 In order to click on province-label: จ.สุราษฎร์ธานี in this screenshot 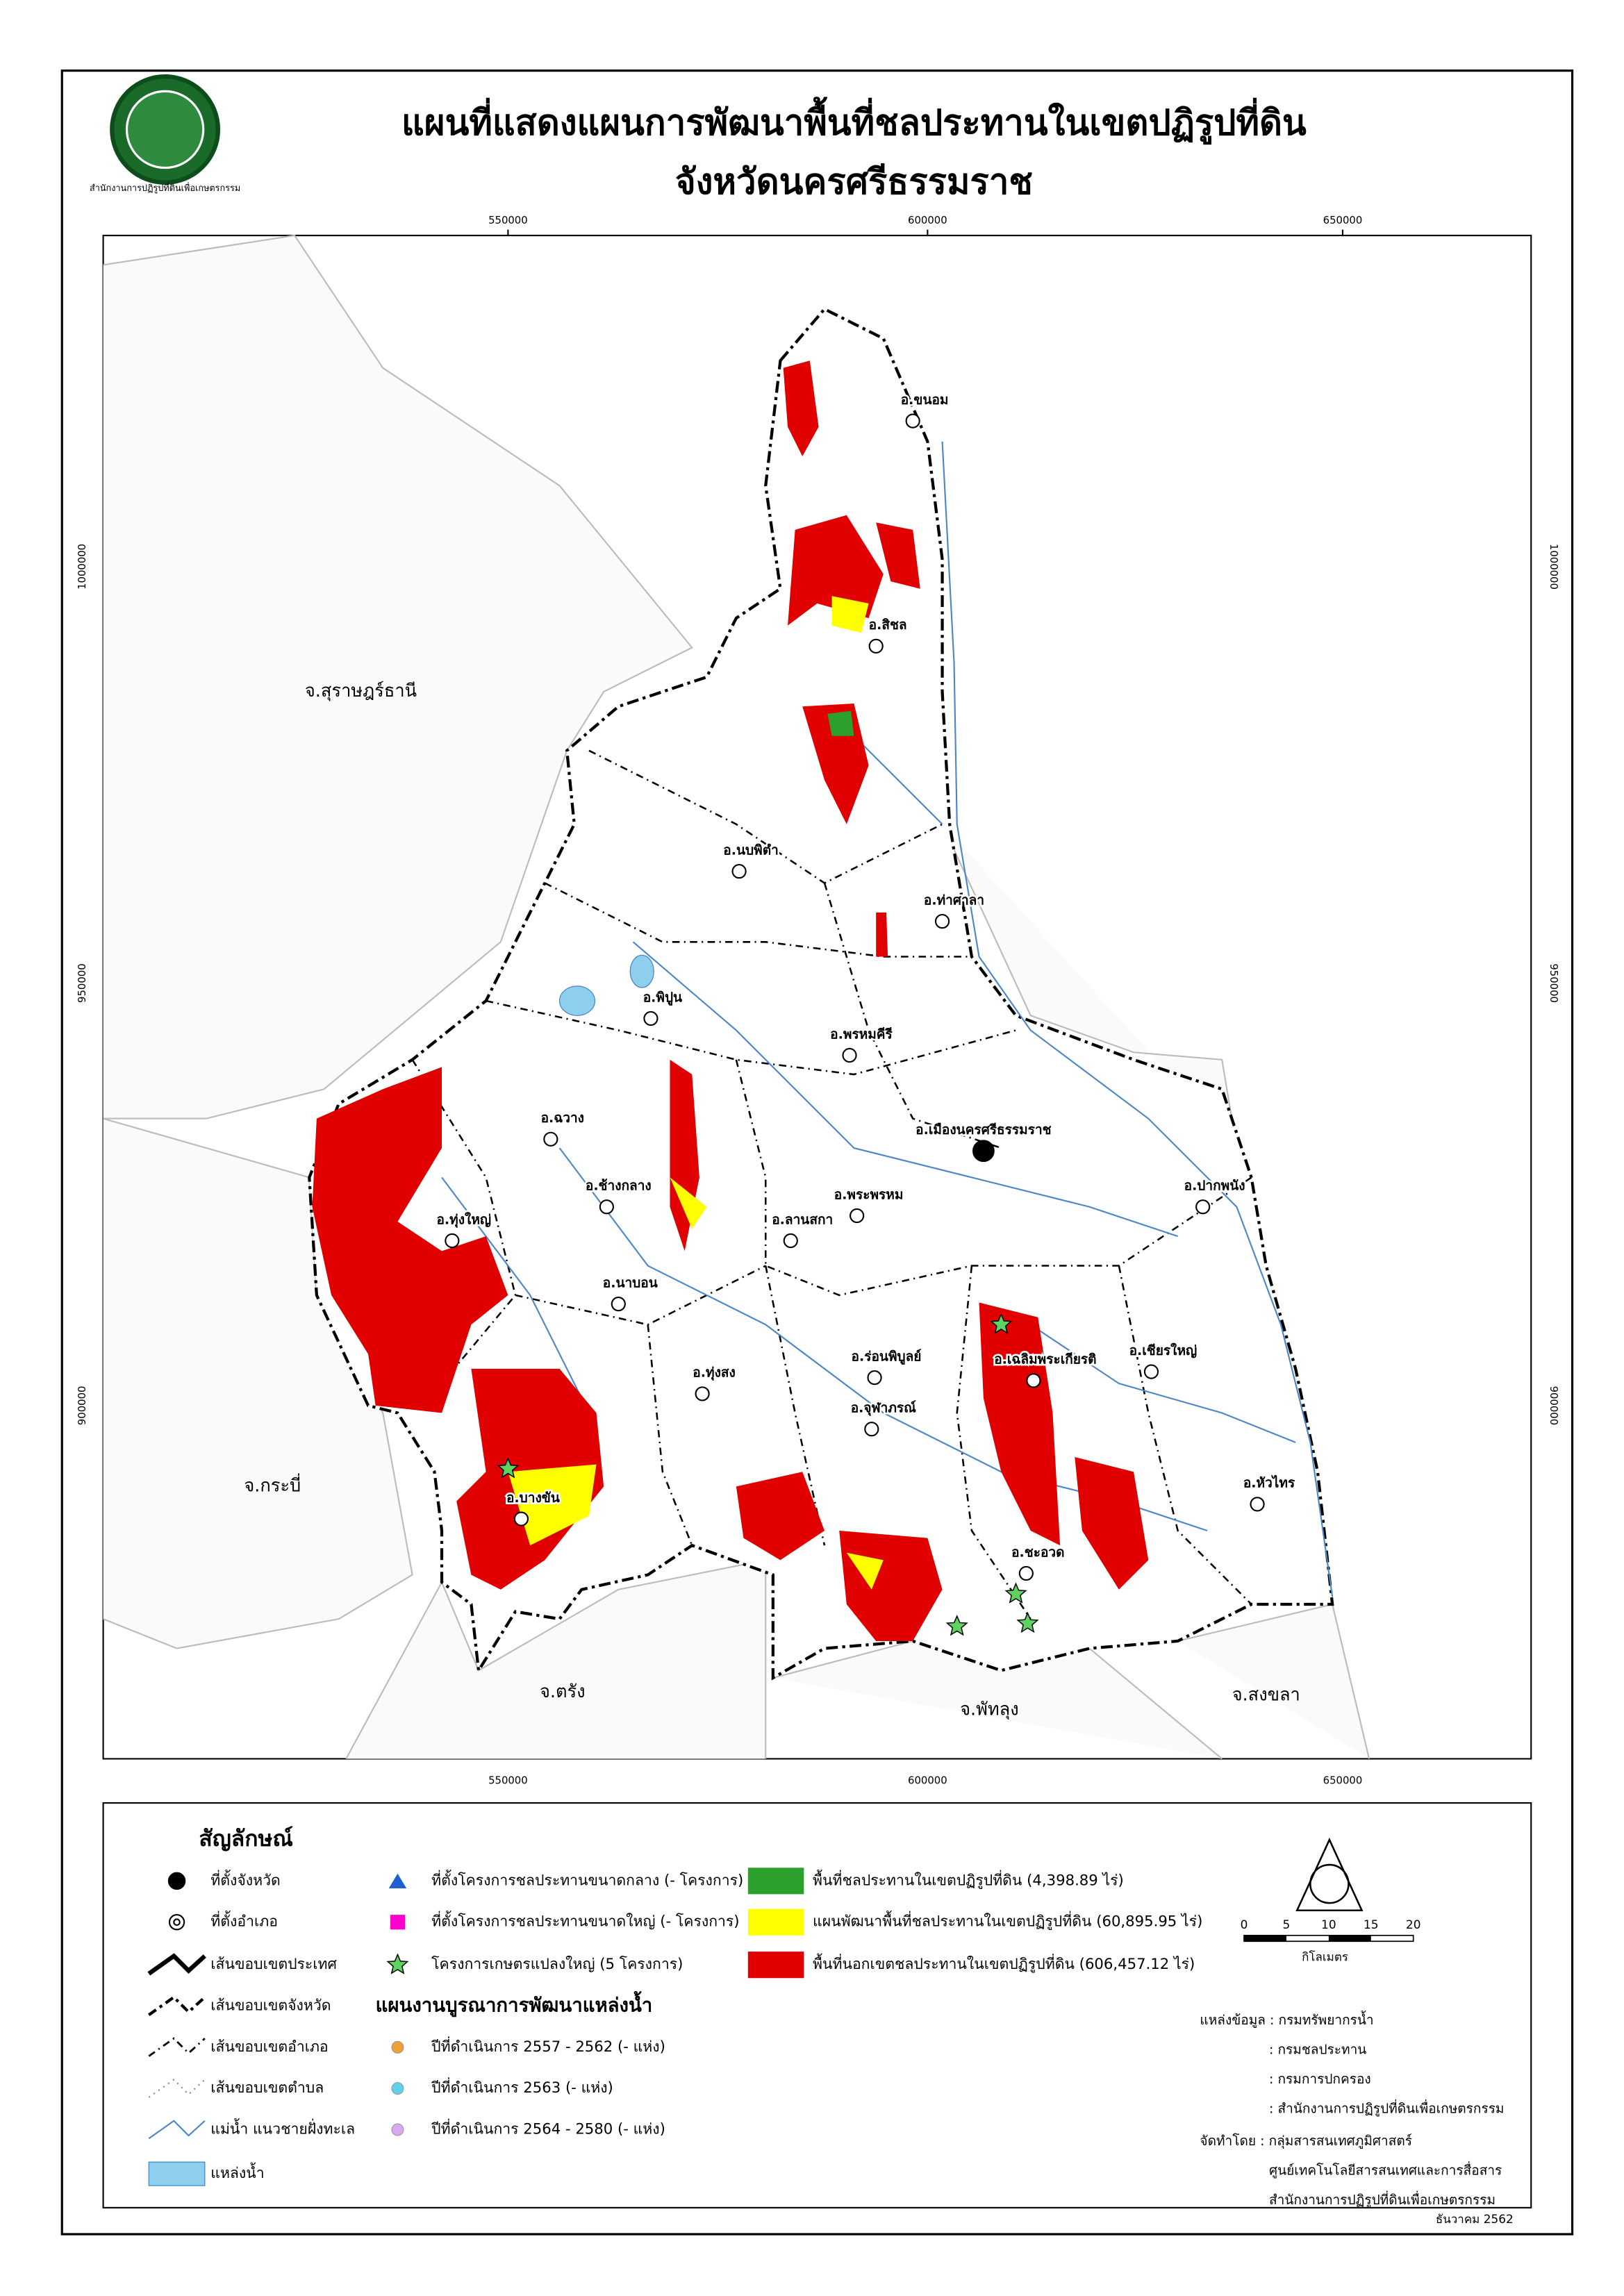, I will do `click(361, 691)`.